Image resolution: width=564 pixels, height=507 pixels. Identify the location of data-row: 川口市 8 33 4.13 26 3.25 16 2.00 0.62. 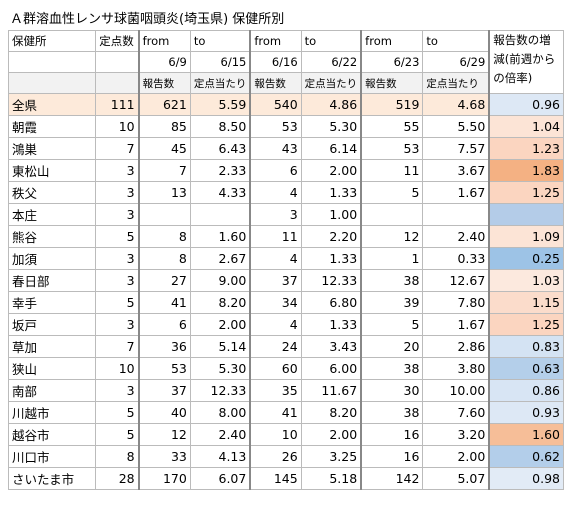
(285, 456).